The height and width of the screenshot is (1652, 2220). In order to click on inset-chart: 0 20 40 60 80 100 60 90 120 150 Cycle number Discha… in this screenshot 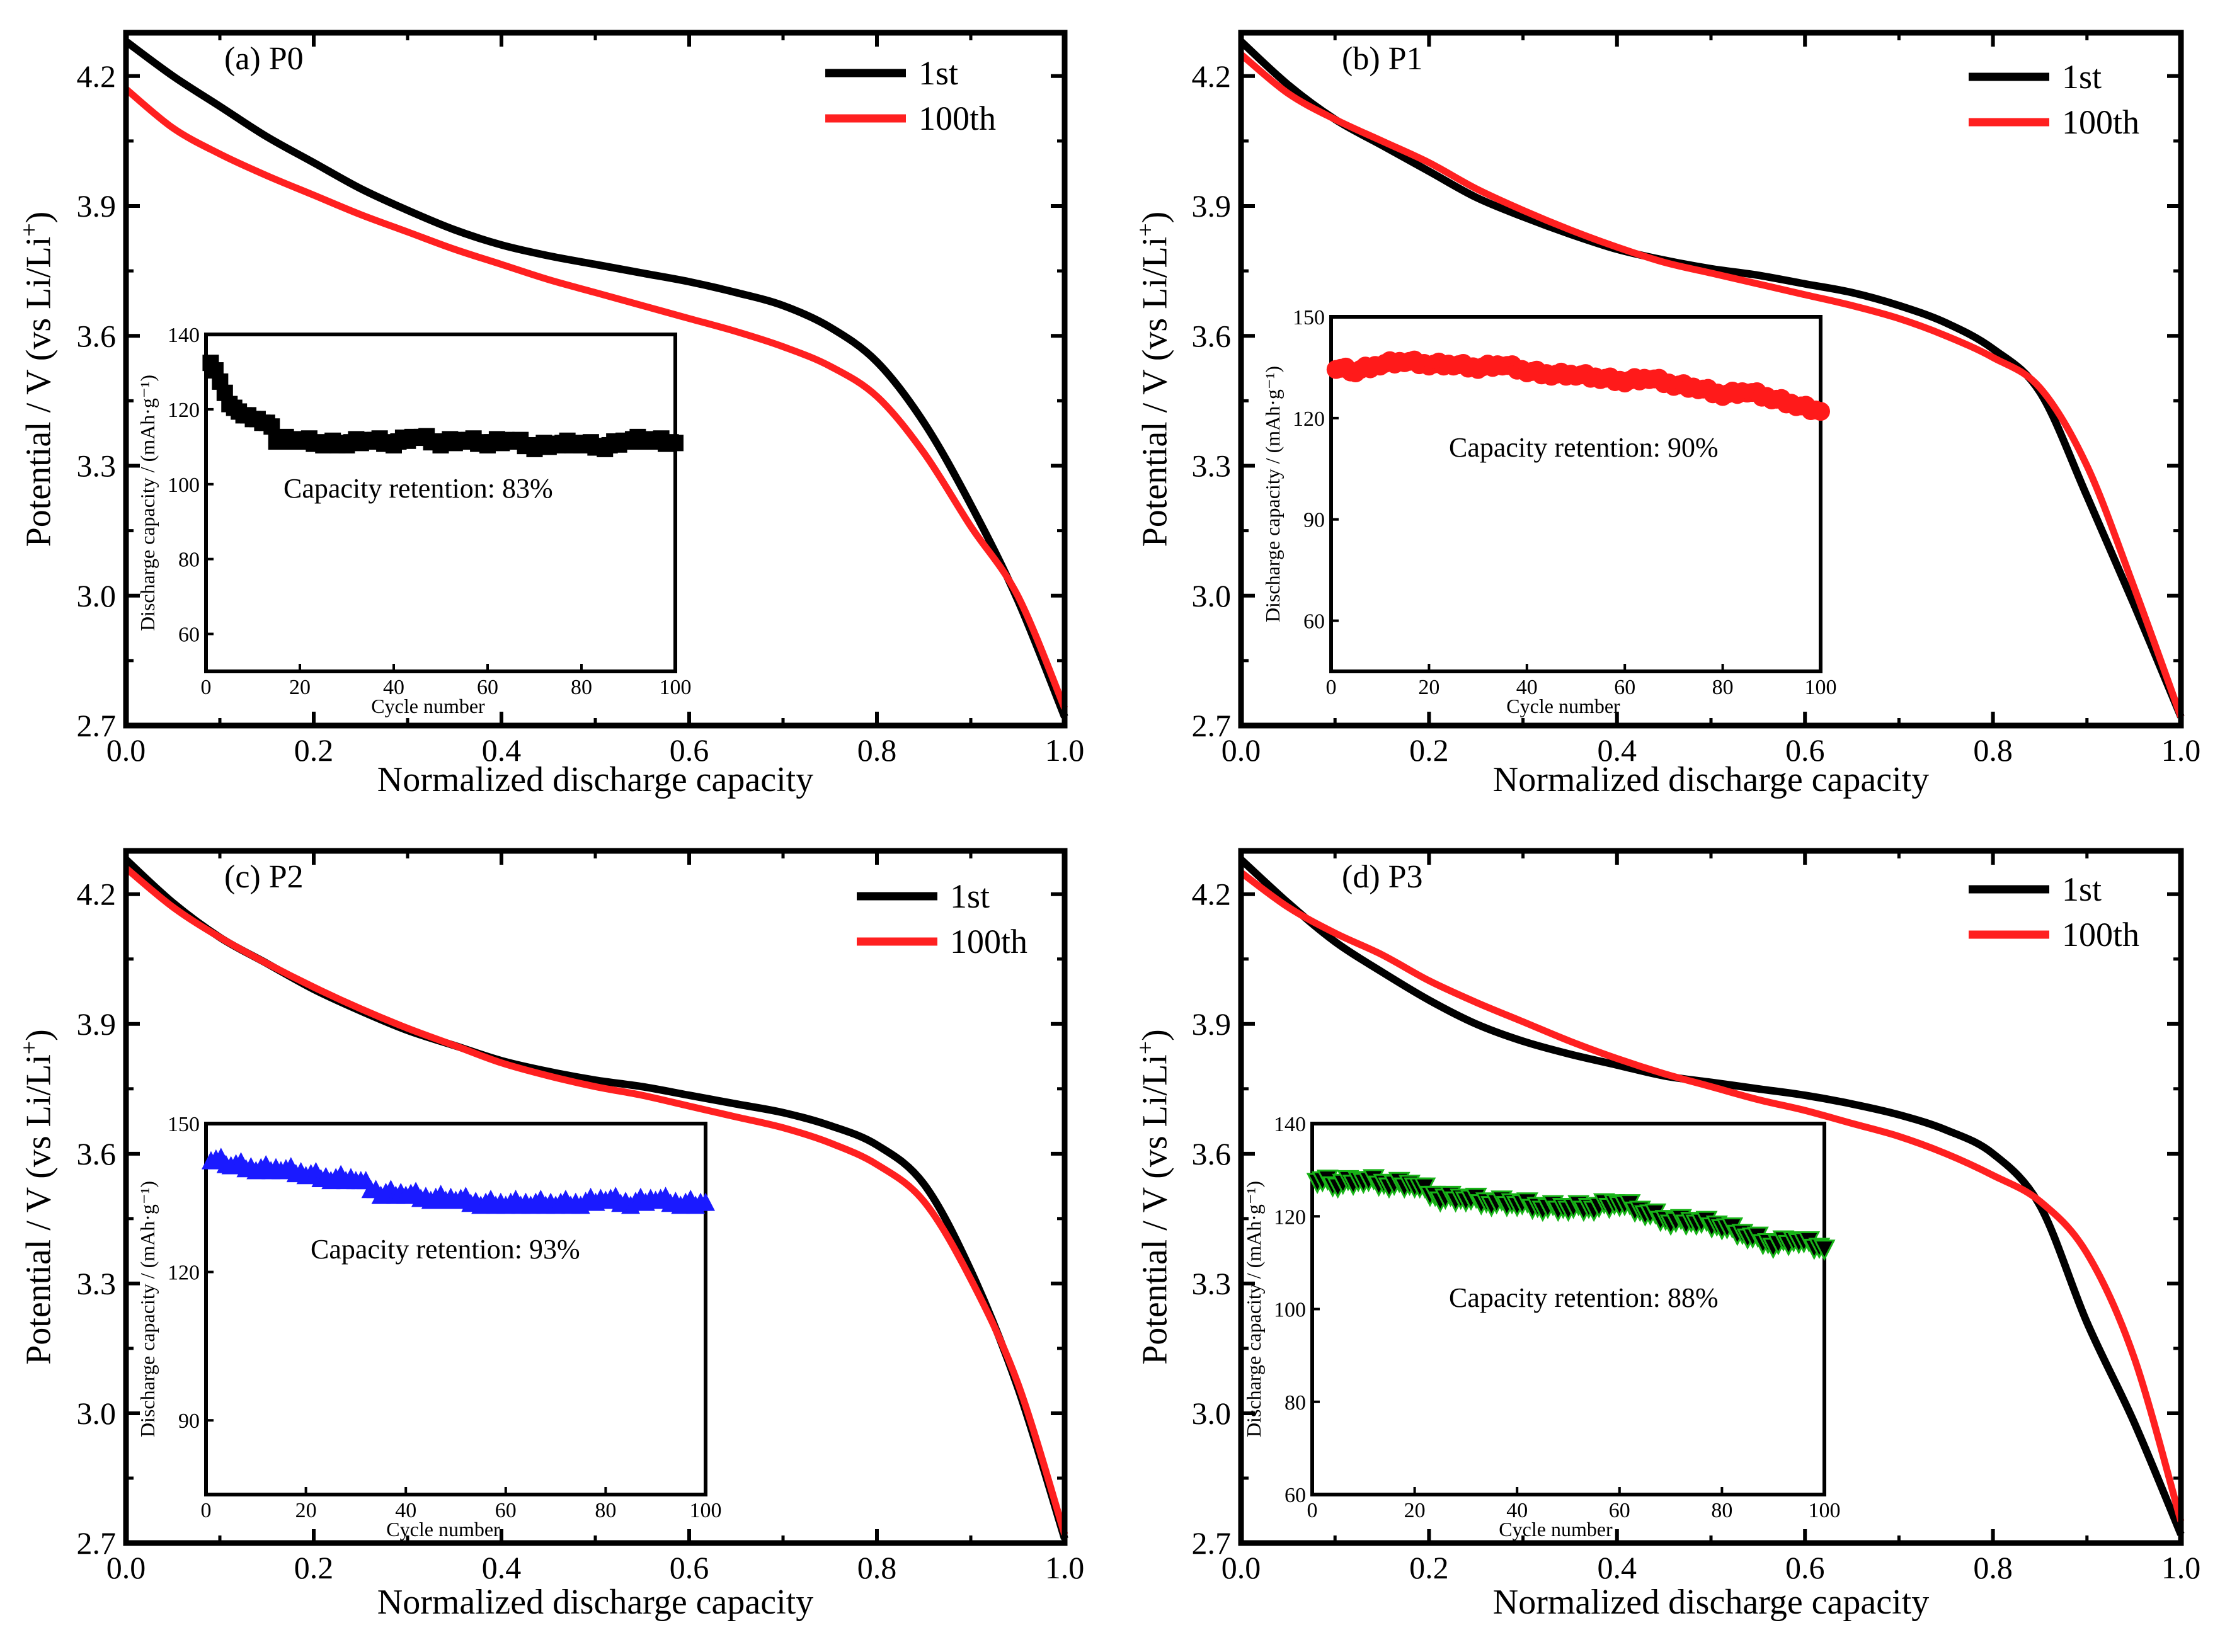, I will do `click(1549, 512)`.